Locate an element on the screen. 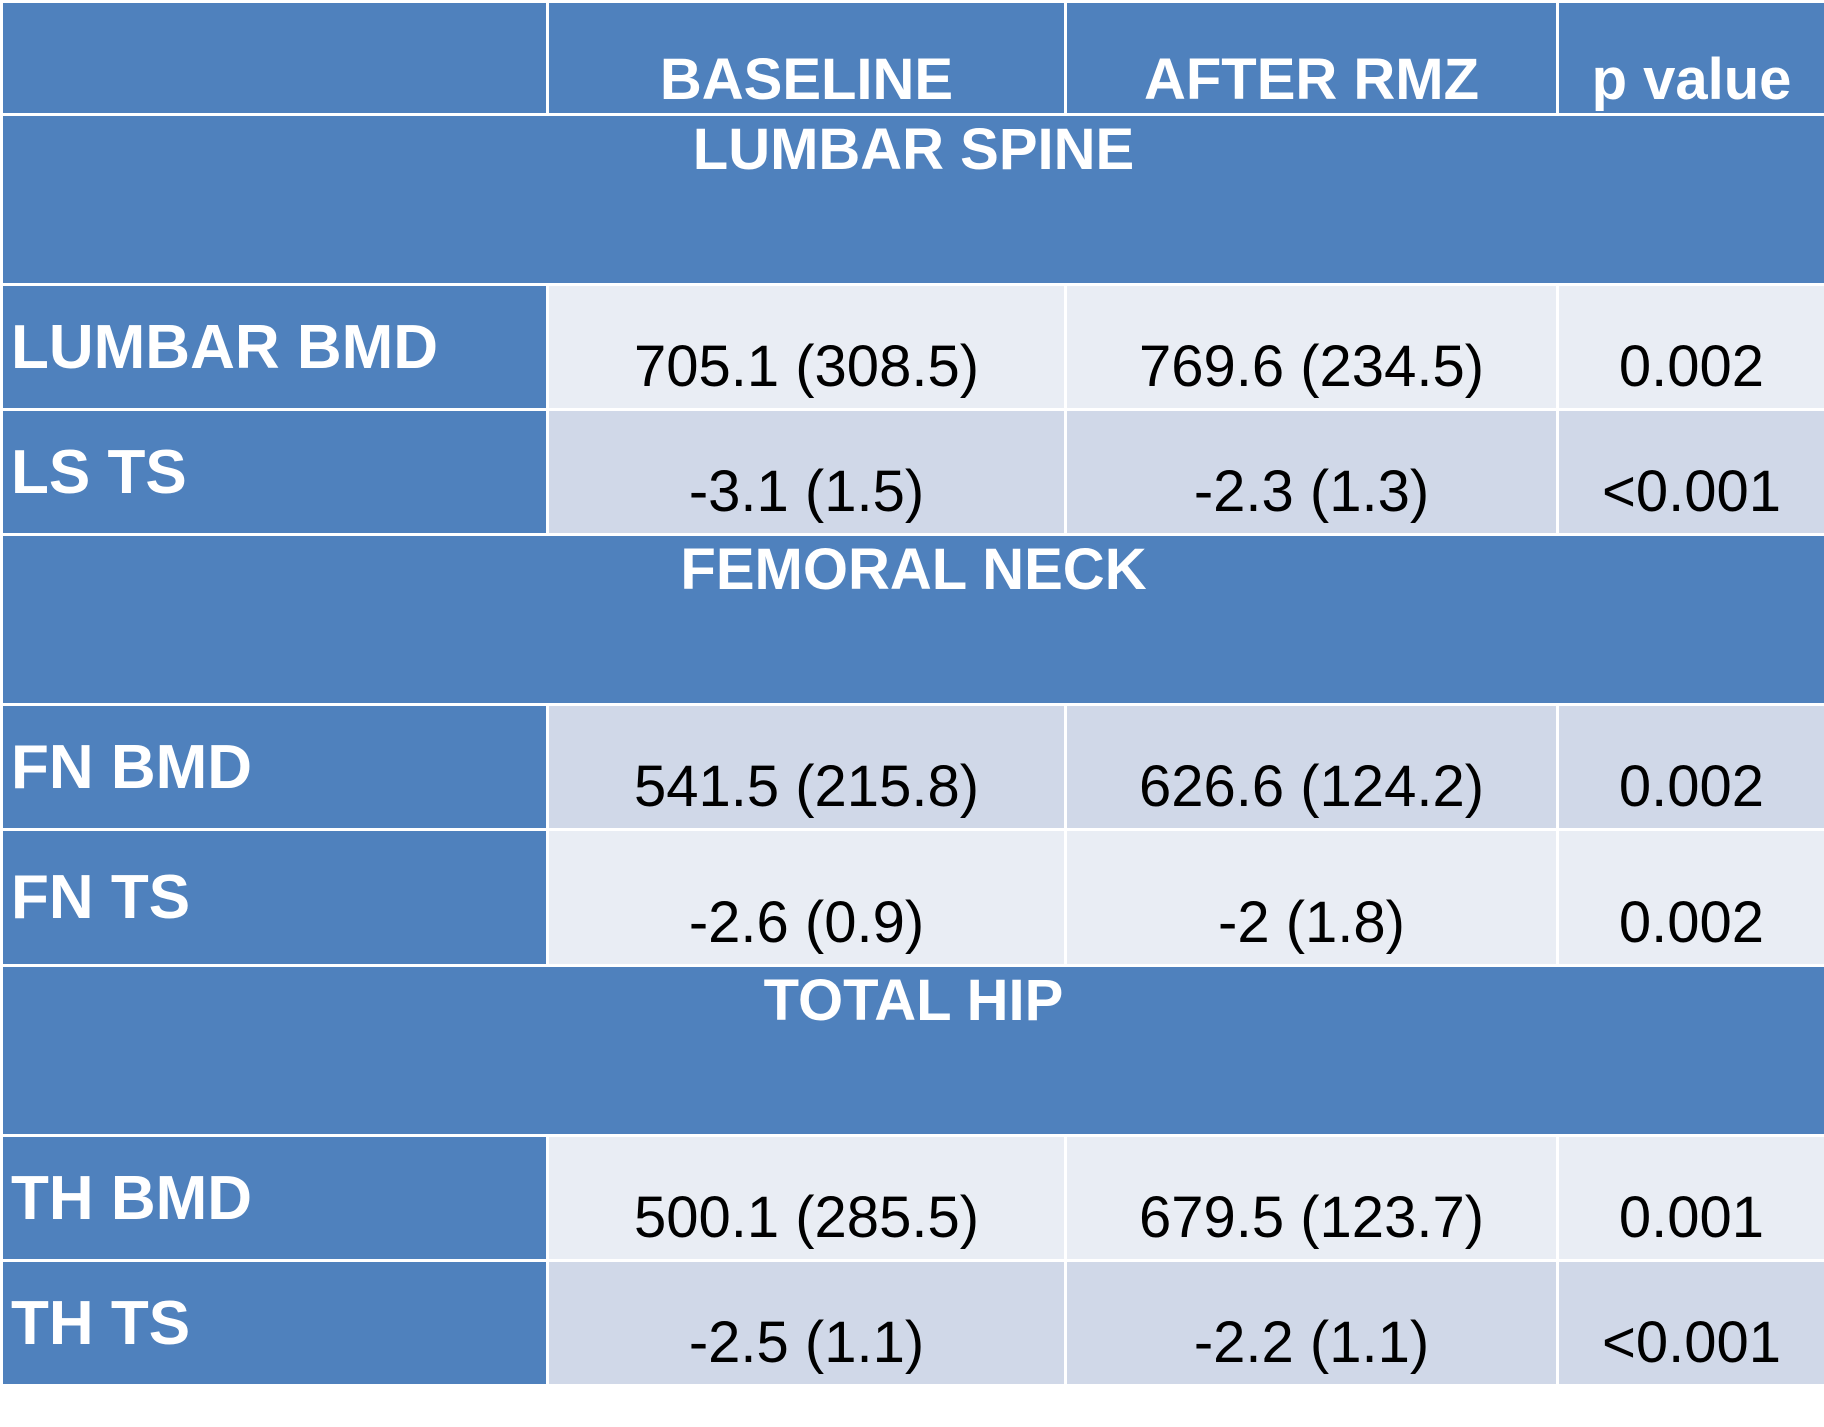 This screenshot has width=1824, height=1427. row-label: FN BMD is located at coordinates (274, 767).